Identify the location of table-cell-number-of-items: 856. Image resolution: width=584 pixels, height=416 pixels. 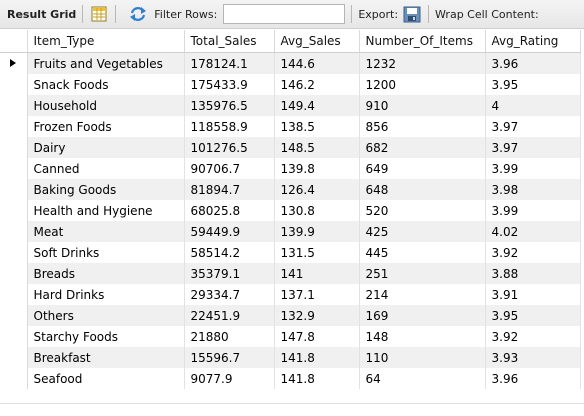
(422, 126).